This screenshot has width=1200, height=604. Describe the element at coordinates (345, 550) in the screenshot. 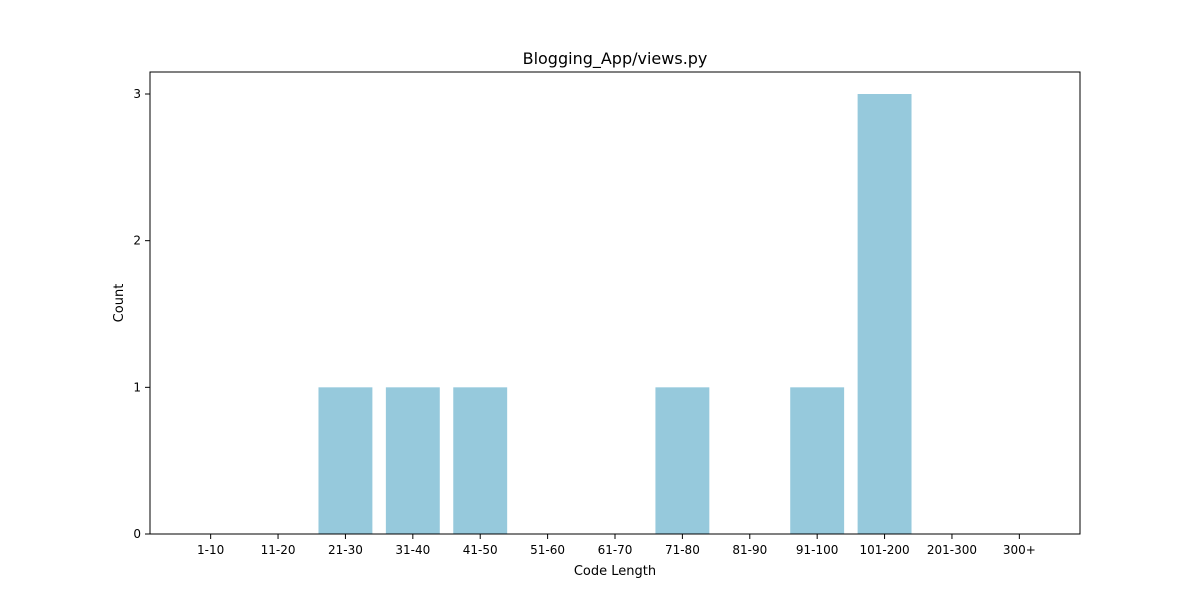

I see `x-tick-label: 21-30` at that location.